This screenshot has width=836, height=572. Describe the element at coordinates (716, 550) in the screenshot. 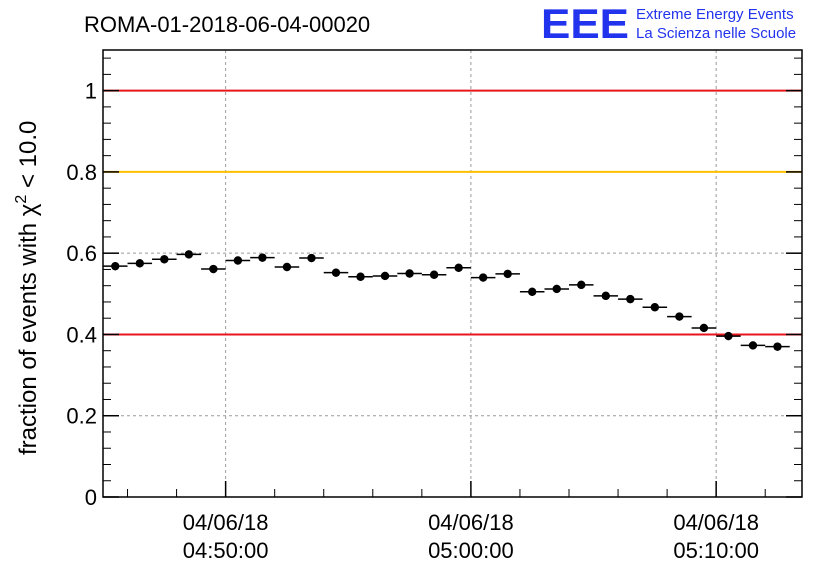

I see `x-tick-time: 05:10:00` at that location.